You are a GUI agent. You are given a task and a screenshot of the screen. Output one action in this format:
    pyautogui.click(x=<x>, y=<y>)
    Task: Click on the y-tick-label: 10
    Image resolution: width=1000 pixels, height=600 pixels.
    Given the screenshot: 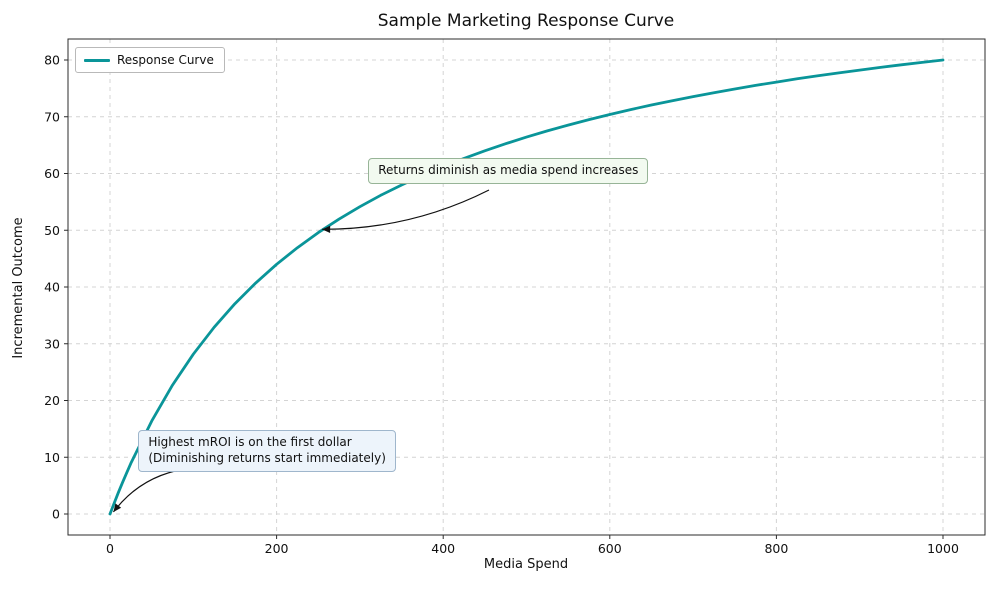 What is the action you would take?
    pyautogui.click(x=52, y=457)
    